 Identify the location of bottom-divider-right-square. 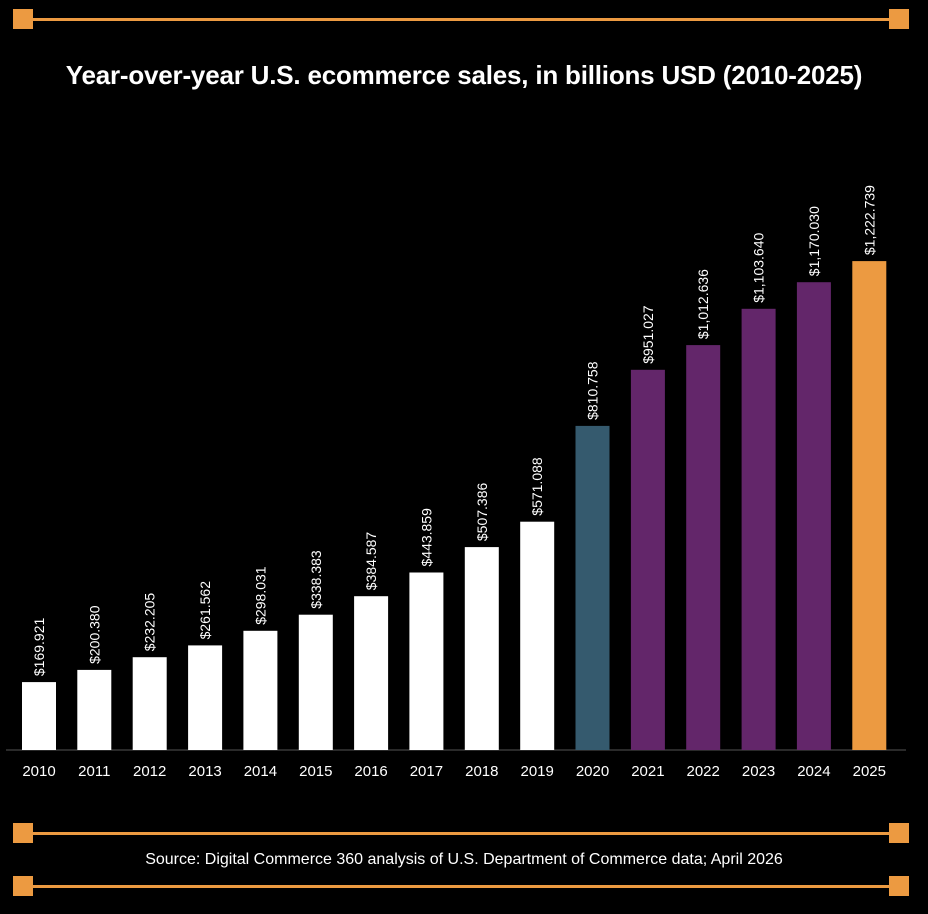
(899, 886).